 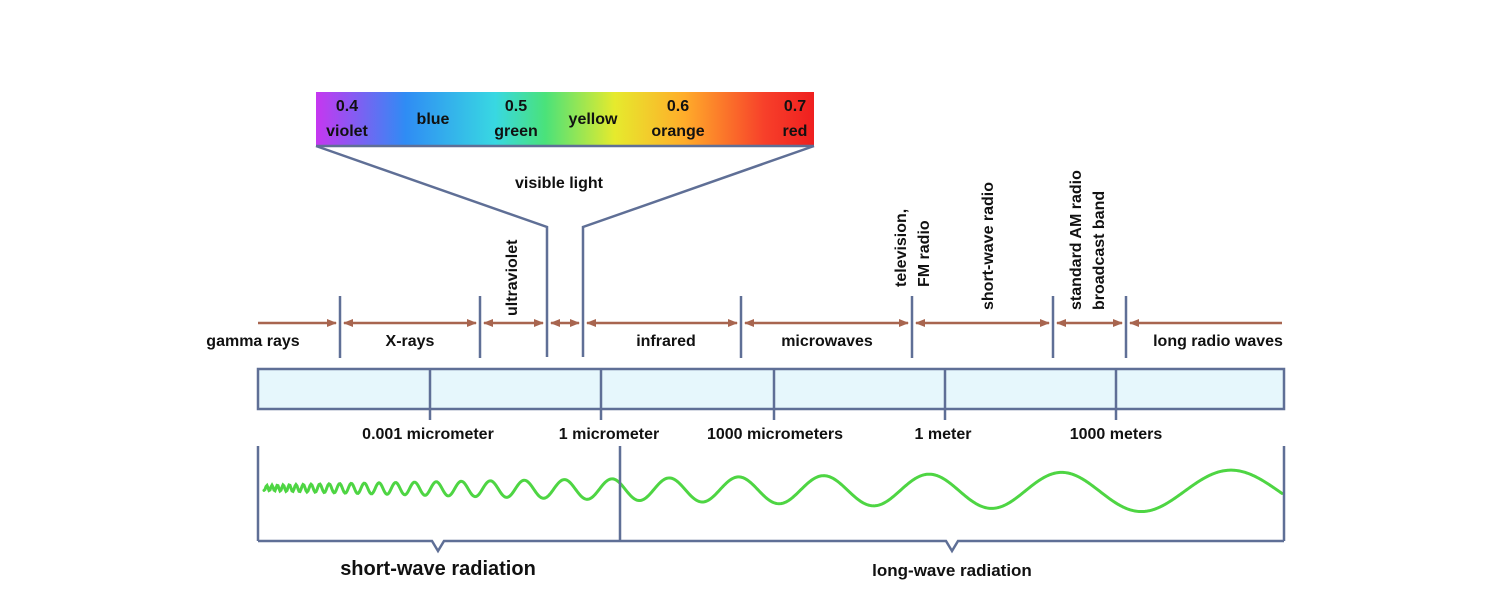 What do you see at coordinates (775, 434) in the screenshot?
I see `scale-label-2: 1000 micrometers` at bounding box center [775, 434].